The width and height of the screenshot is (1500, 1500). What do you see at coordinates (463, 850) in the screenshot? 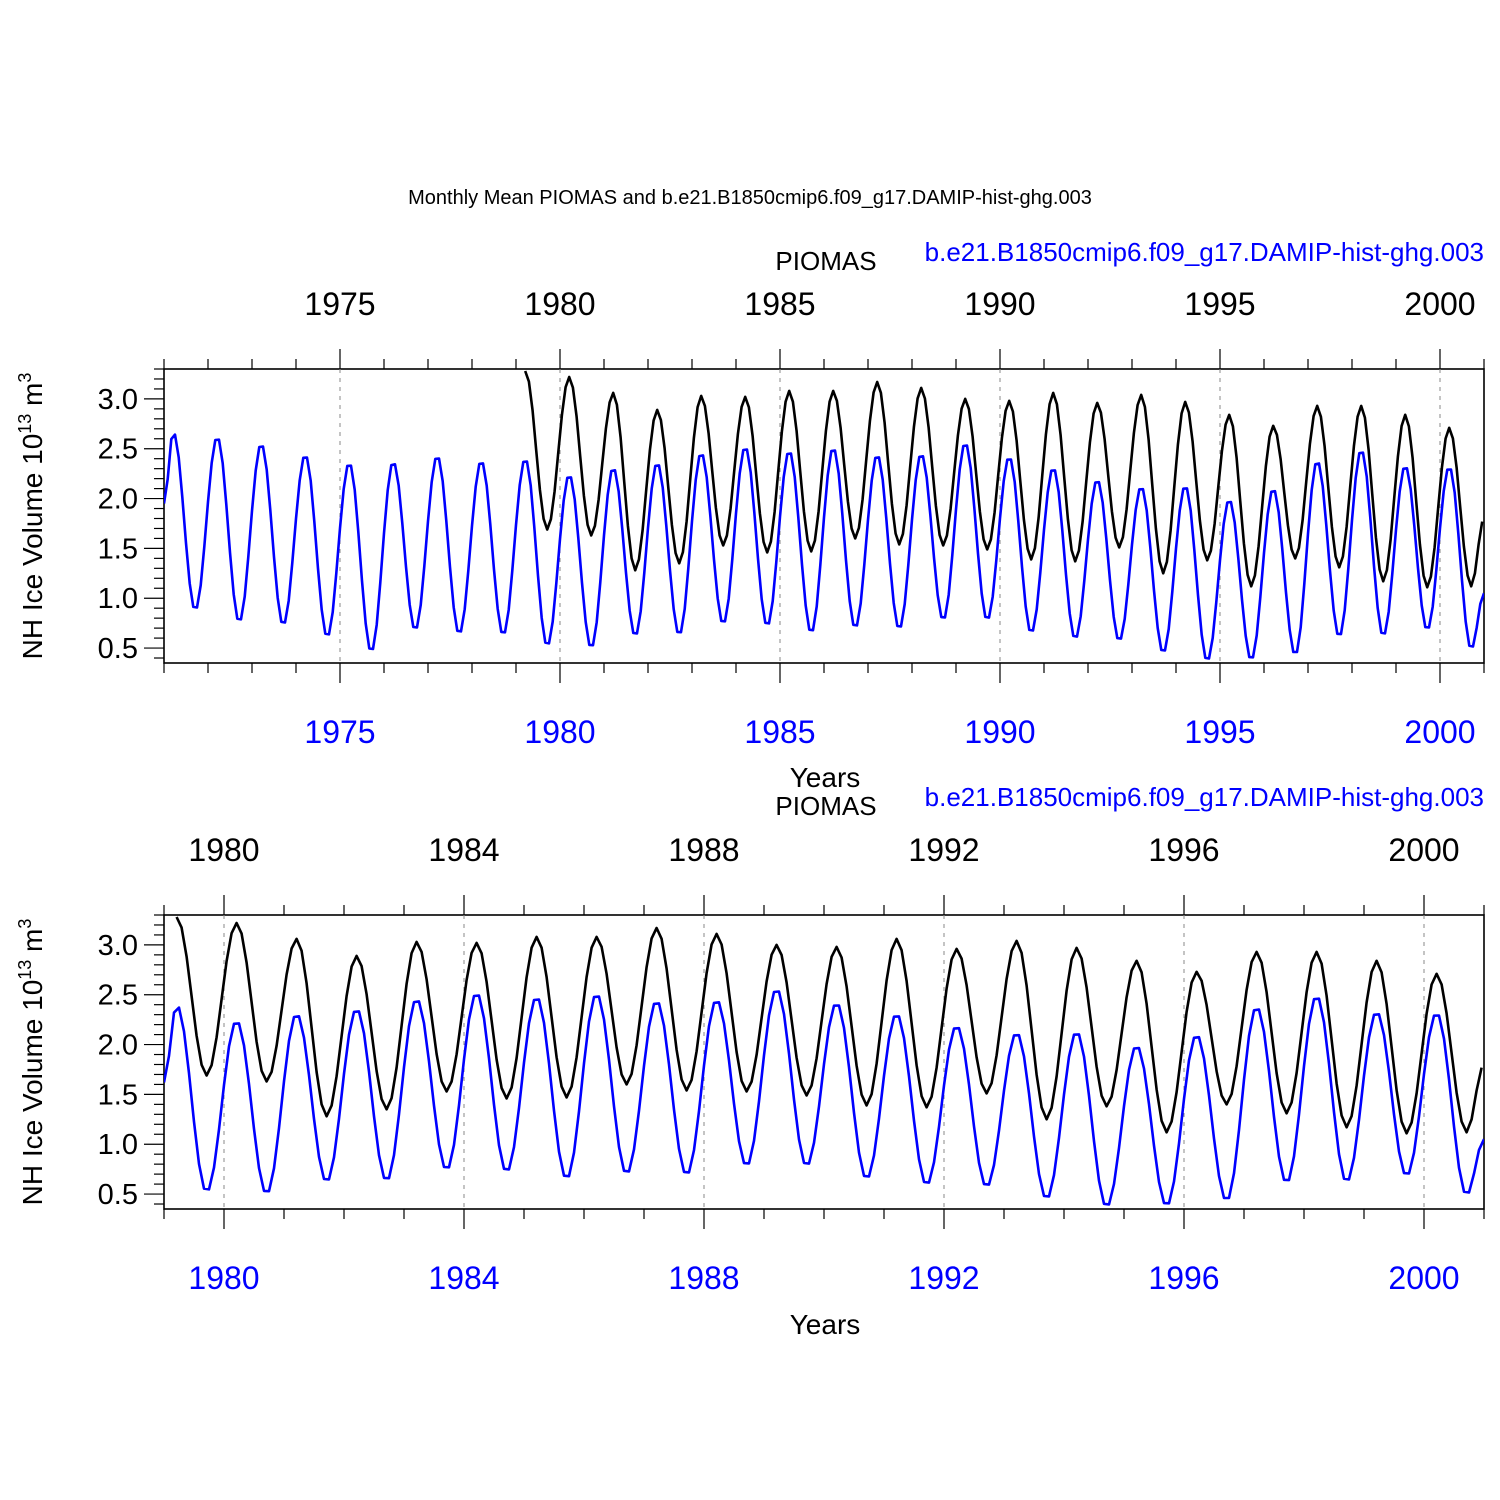
I see `x-tick-label-top: 1984` at bounding box center [463, 850].